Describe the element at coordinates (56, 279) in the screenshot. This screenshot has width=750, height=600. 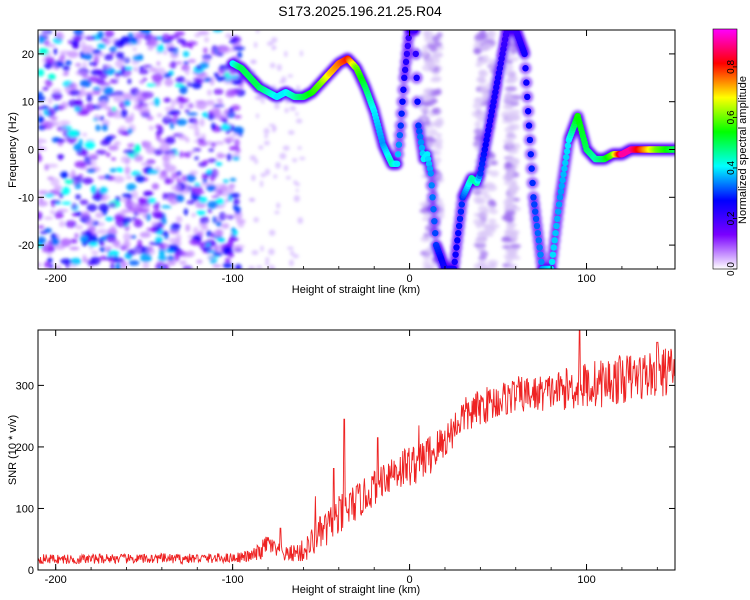
I see `spectrogram-x-tick-label: -200` at that location.